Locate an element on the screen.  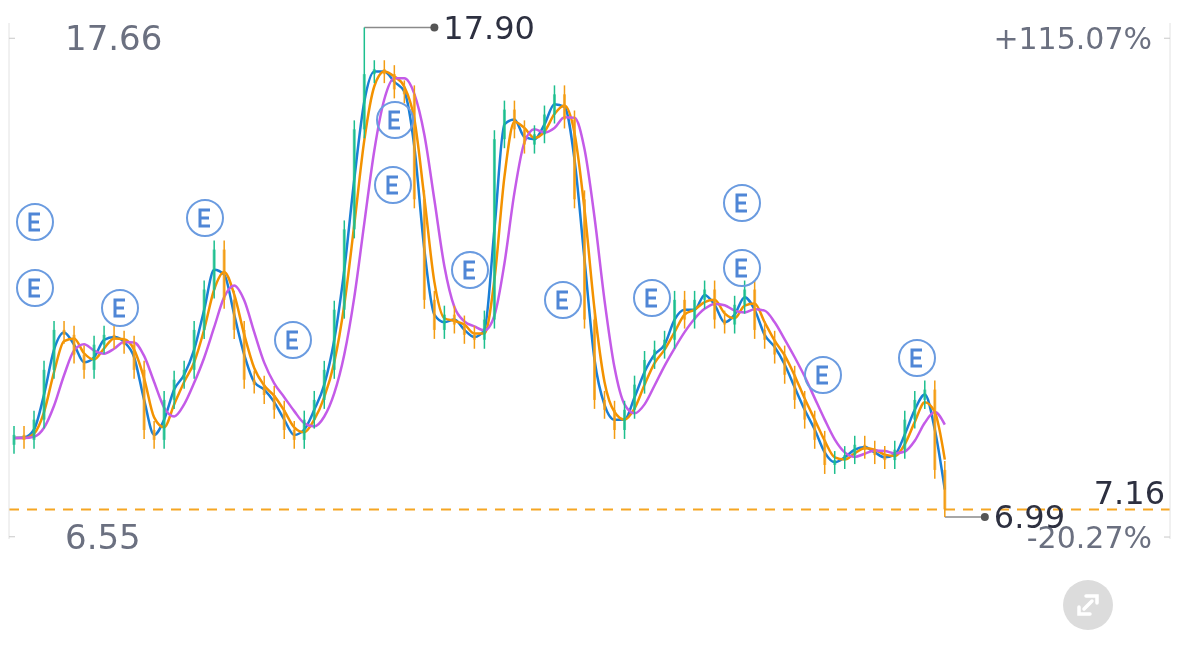
y-tick-label: 6.55 is located at coordinates (103, 536).